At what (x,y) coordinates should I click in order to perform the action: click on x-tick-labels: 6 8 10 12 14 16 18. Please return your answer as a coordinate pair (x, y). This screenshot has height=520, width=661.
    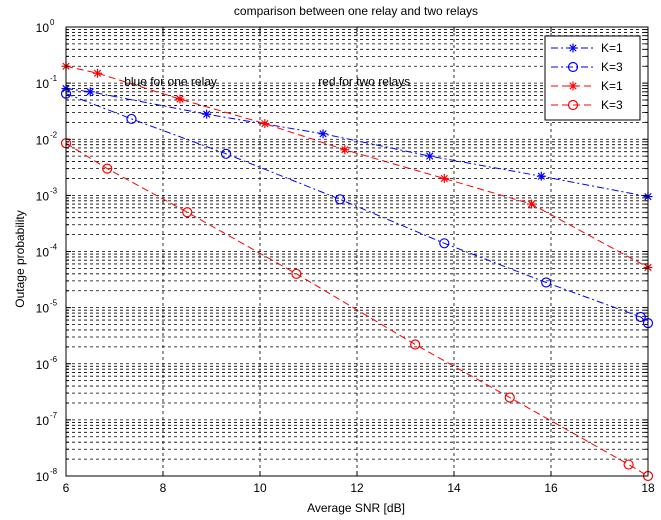
    Looking at the image, I should click on (359, 488).